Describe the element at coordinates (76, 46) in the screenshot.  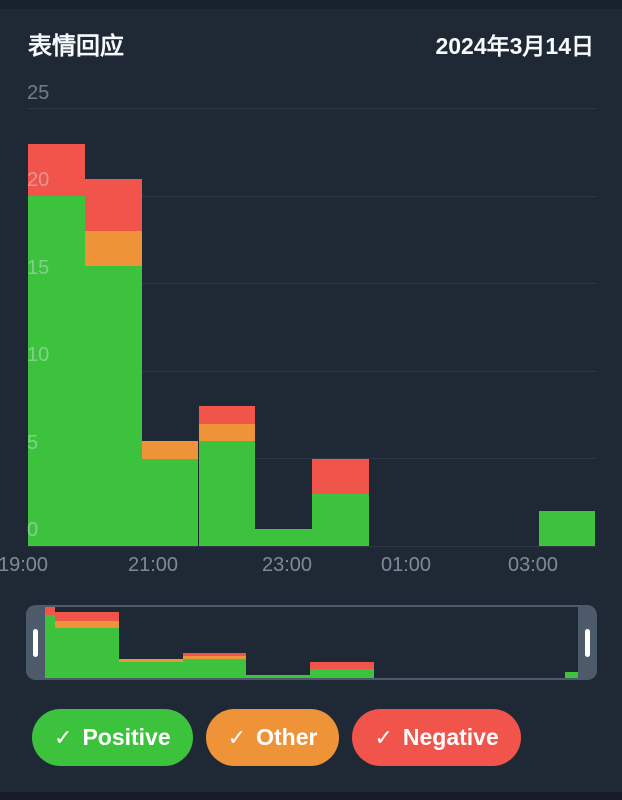
I see `page-title: 表情回应` at that location.